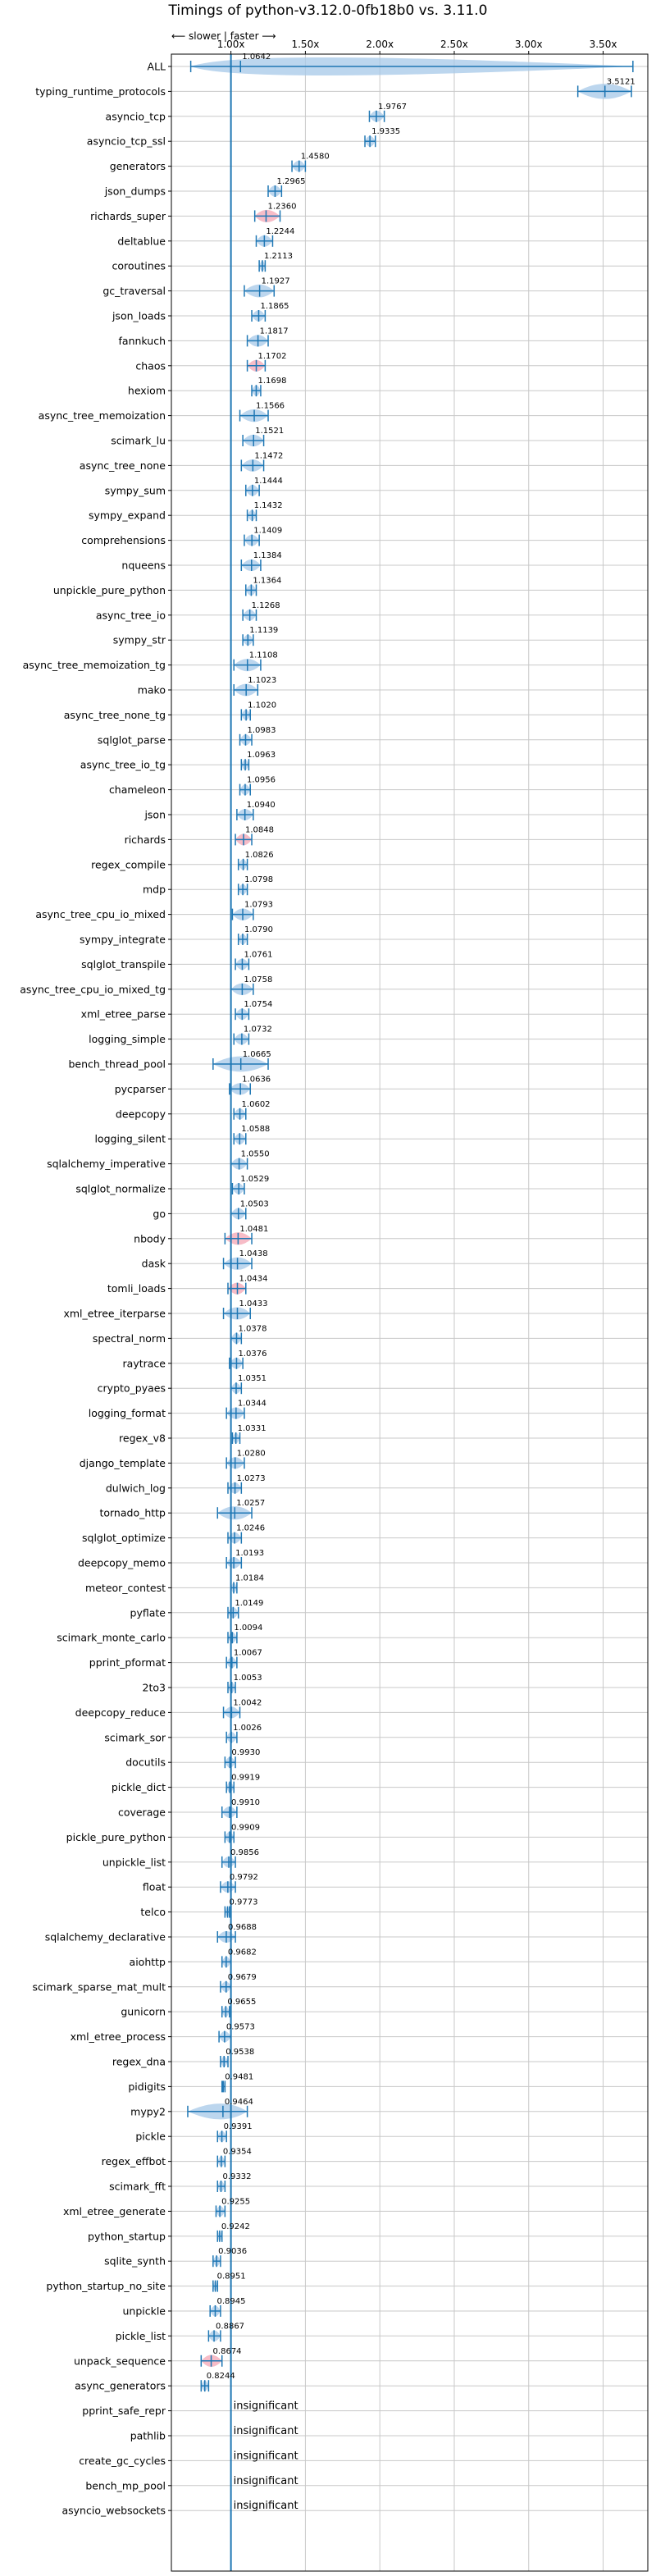 This screenshot has width=656, height=2576. Describe the element at coordinates (142, 341) in the screenshot. I see `benchmark-label: fannkuch` at that location.